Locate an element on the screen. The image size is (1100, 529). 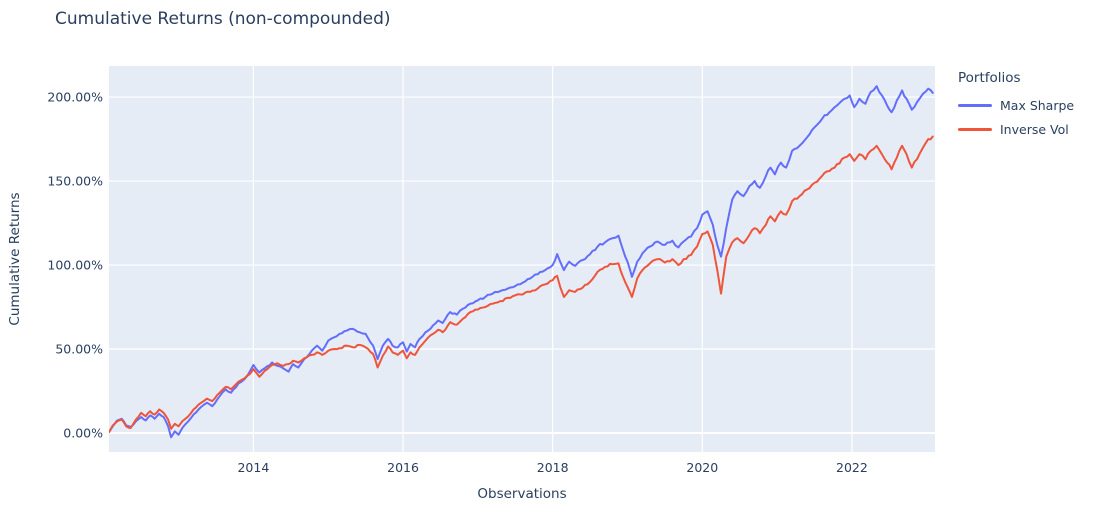
x-axis-title: Observations is located at coordinates (522, 494).